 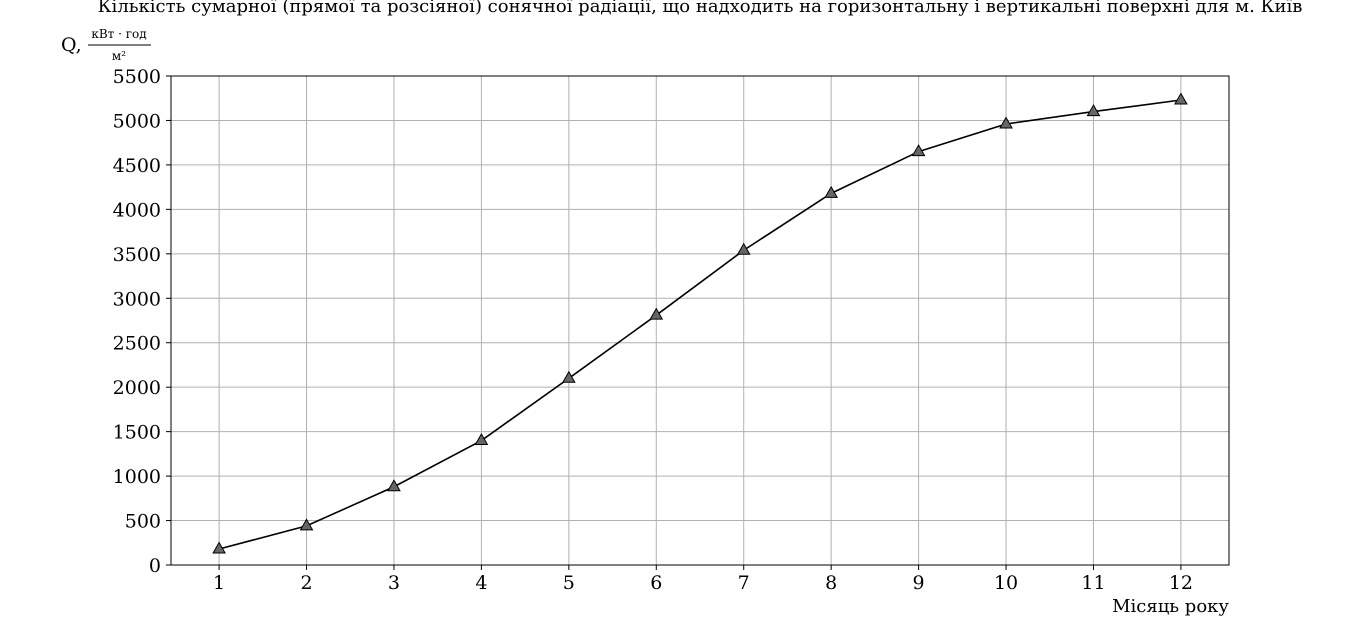 I want to click on y-tick-label: 4500, so click(x=137, y=166).